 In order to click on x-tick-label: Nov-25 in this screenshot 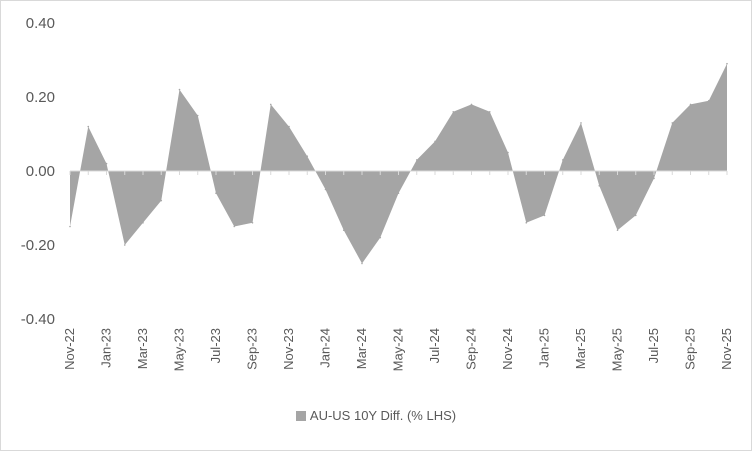, I will do `click(726, 349)`.